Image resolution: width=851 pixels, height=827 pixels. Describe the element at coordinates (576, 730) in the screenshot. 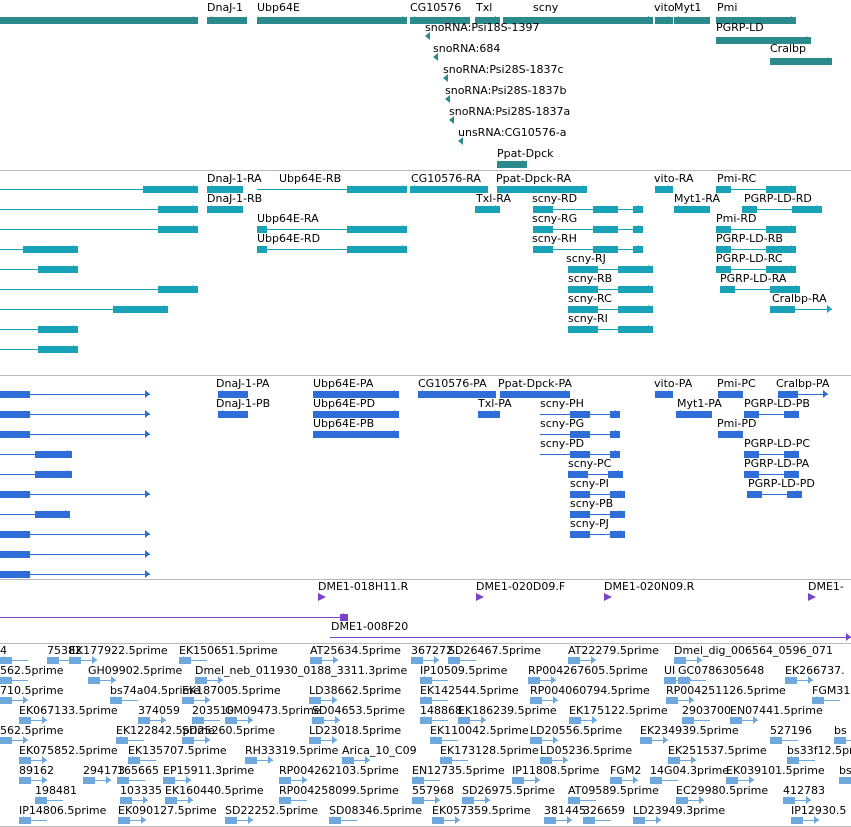

I see `feature-label: LD20556.5prime` at that location.